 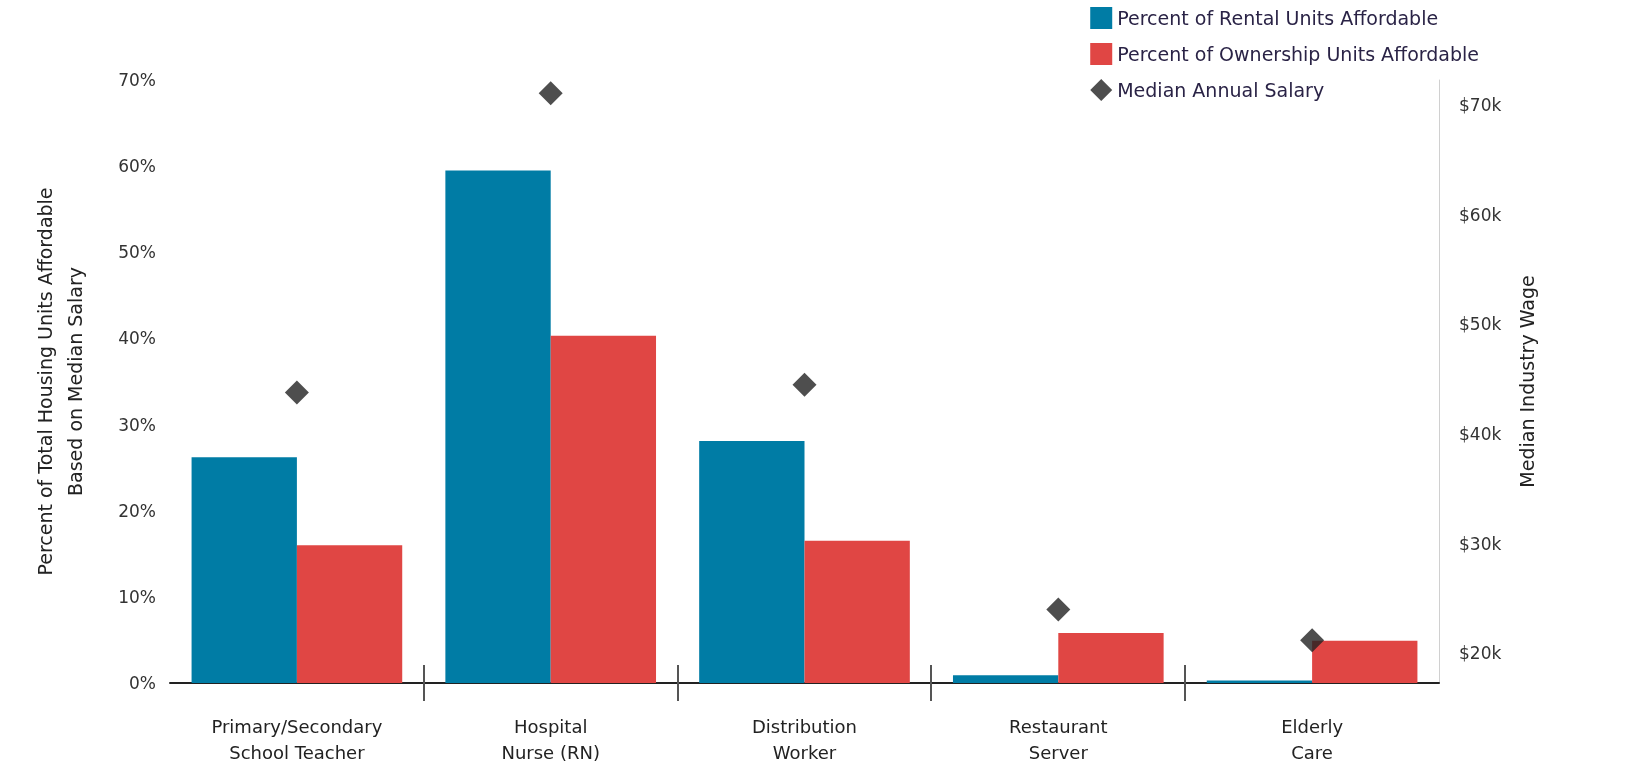 I want to click on y2-axis-title: Median Industry Wage, so click(x=1527, y=381).